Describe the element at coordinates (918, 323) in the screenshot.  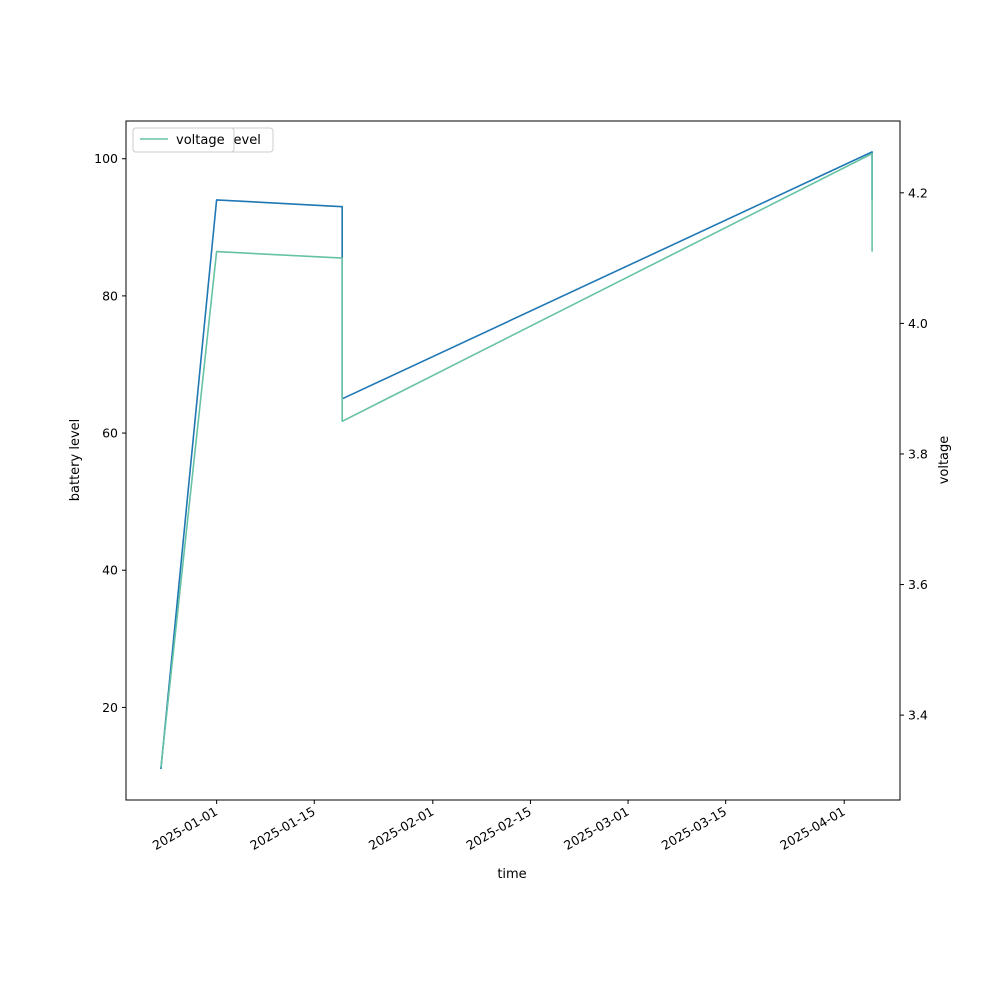
I see `y-right-tick-label: 4.0` at that location.